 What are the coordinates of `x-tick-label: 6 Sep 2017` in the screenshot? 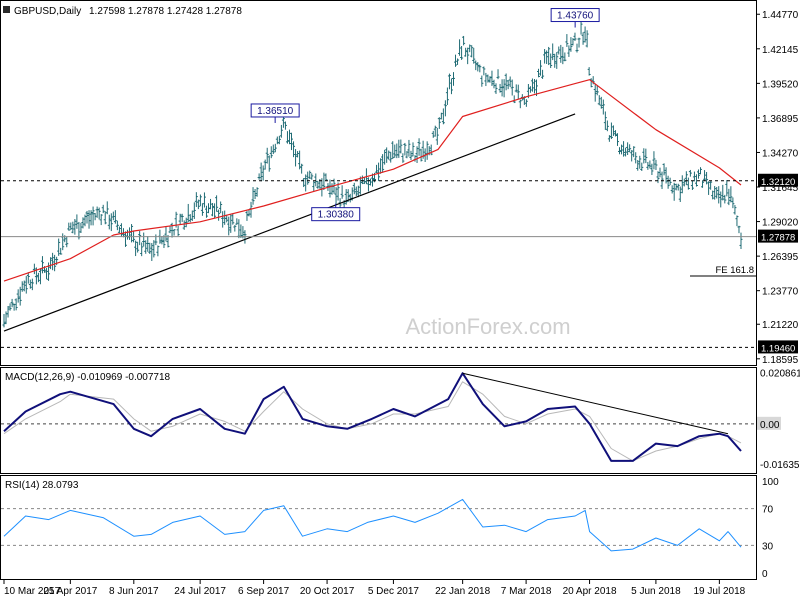 It's located at (264, 591).